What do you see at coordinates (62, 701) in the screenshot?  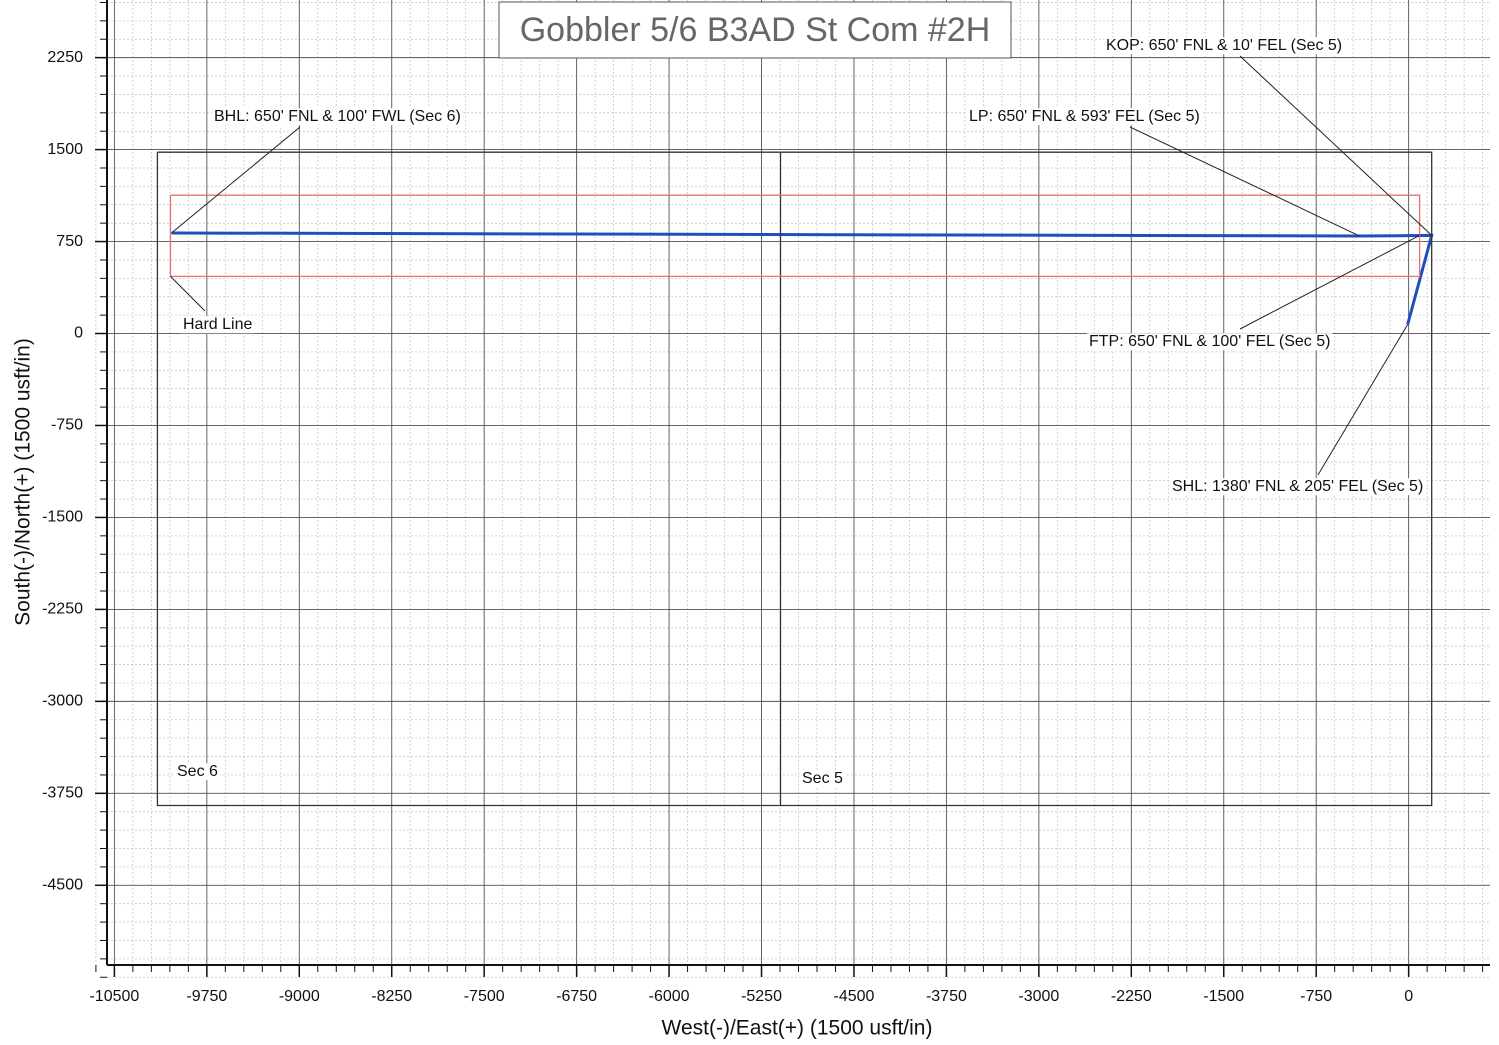 I see `y-tick-label: -3000` at bounding box center [62, 701].